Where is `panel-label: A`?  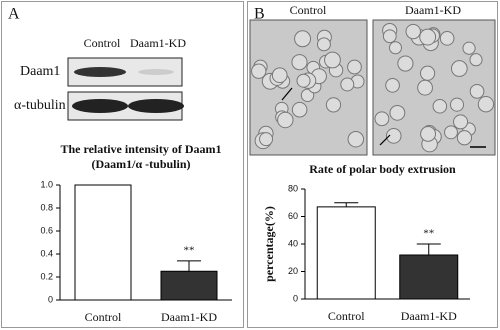 panel-label: A is located at coordinates (14, 14).